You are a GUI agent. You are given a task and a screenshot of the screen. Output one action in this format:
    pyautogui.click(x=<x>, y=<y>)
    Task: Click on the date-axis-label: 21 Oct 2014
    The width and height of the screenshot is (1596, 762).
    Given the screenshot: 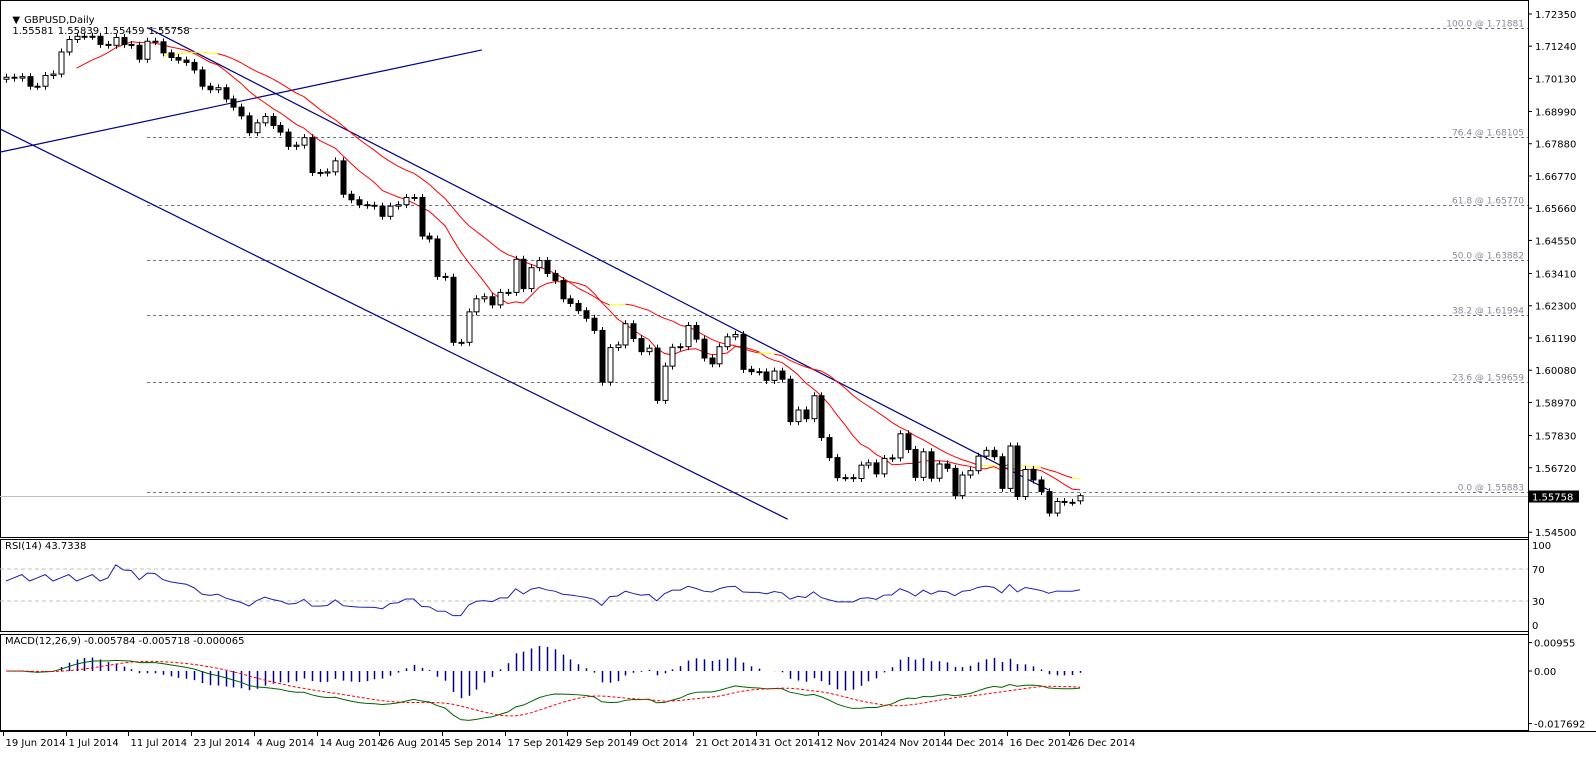 What is the action you would take?
    pyautogui.click(x=727, y=743)
    